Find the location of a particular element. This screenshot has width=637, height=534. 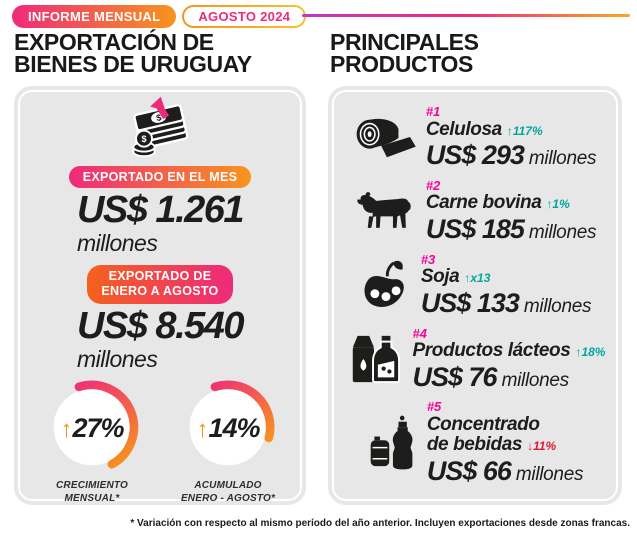

month-export-value: US$ 1.261 millones is located at coordinates (160, 222).